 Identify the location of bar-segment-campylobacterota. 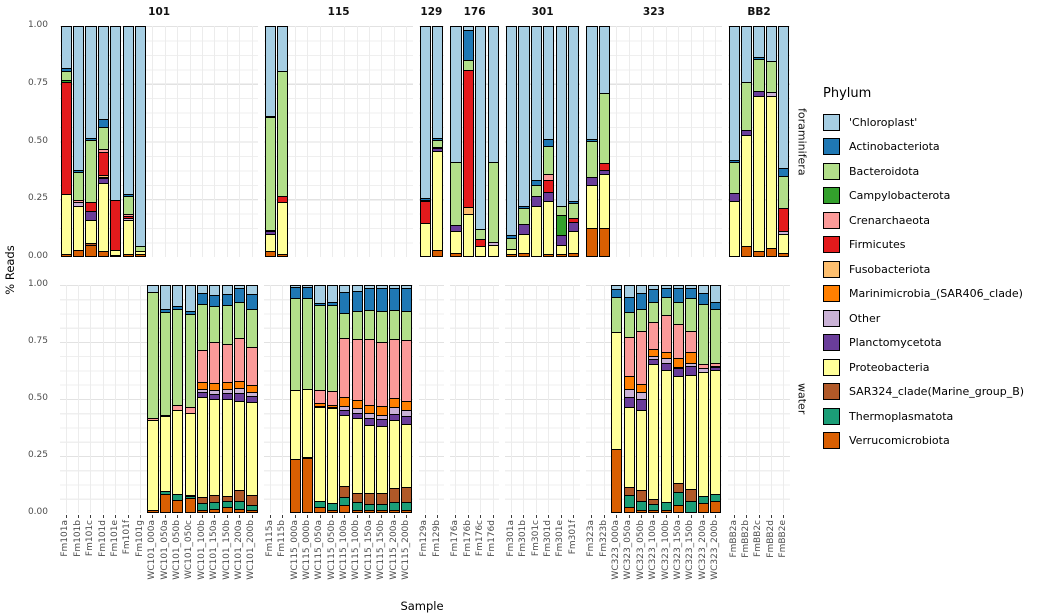
(561, 225).